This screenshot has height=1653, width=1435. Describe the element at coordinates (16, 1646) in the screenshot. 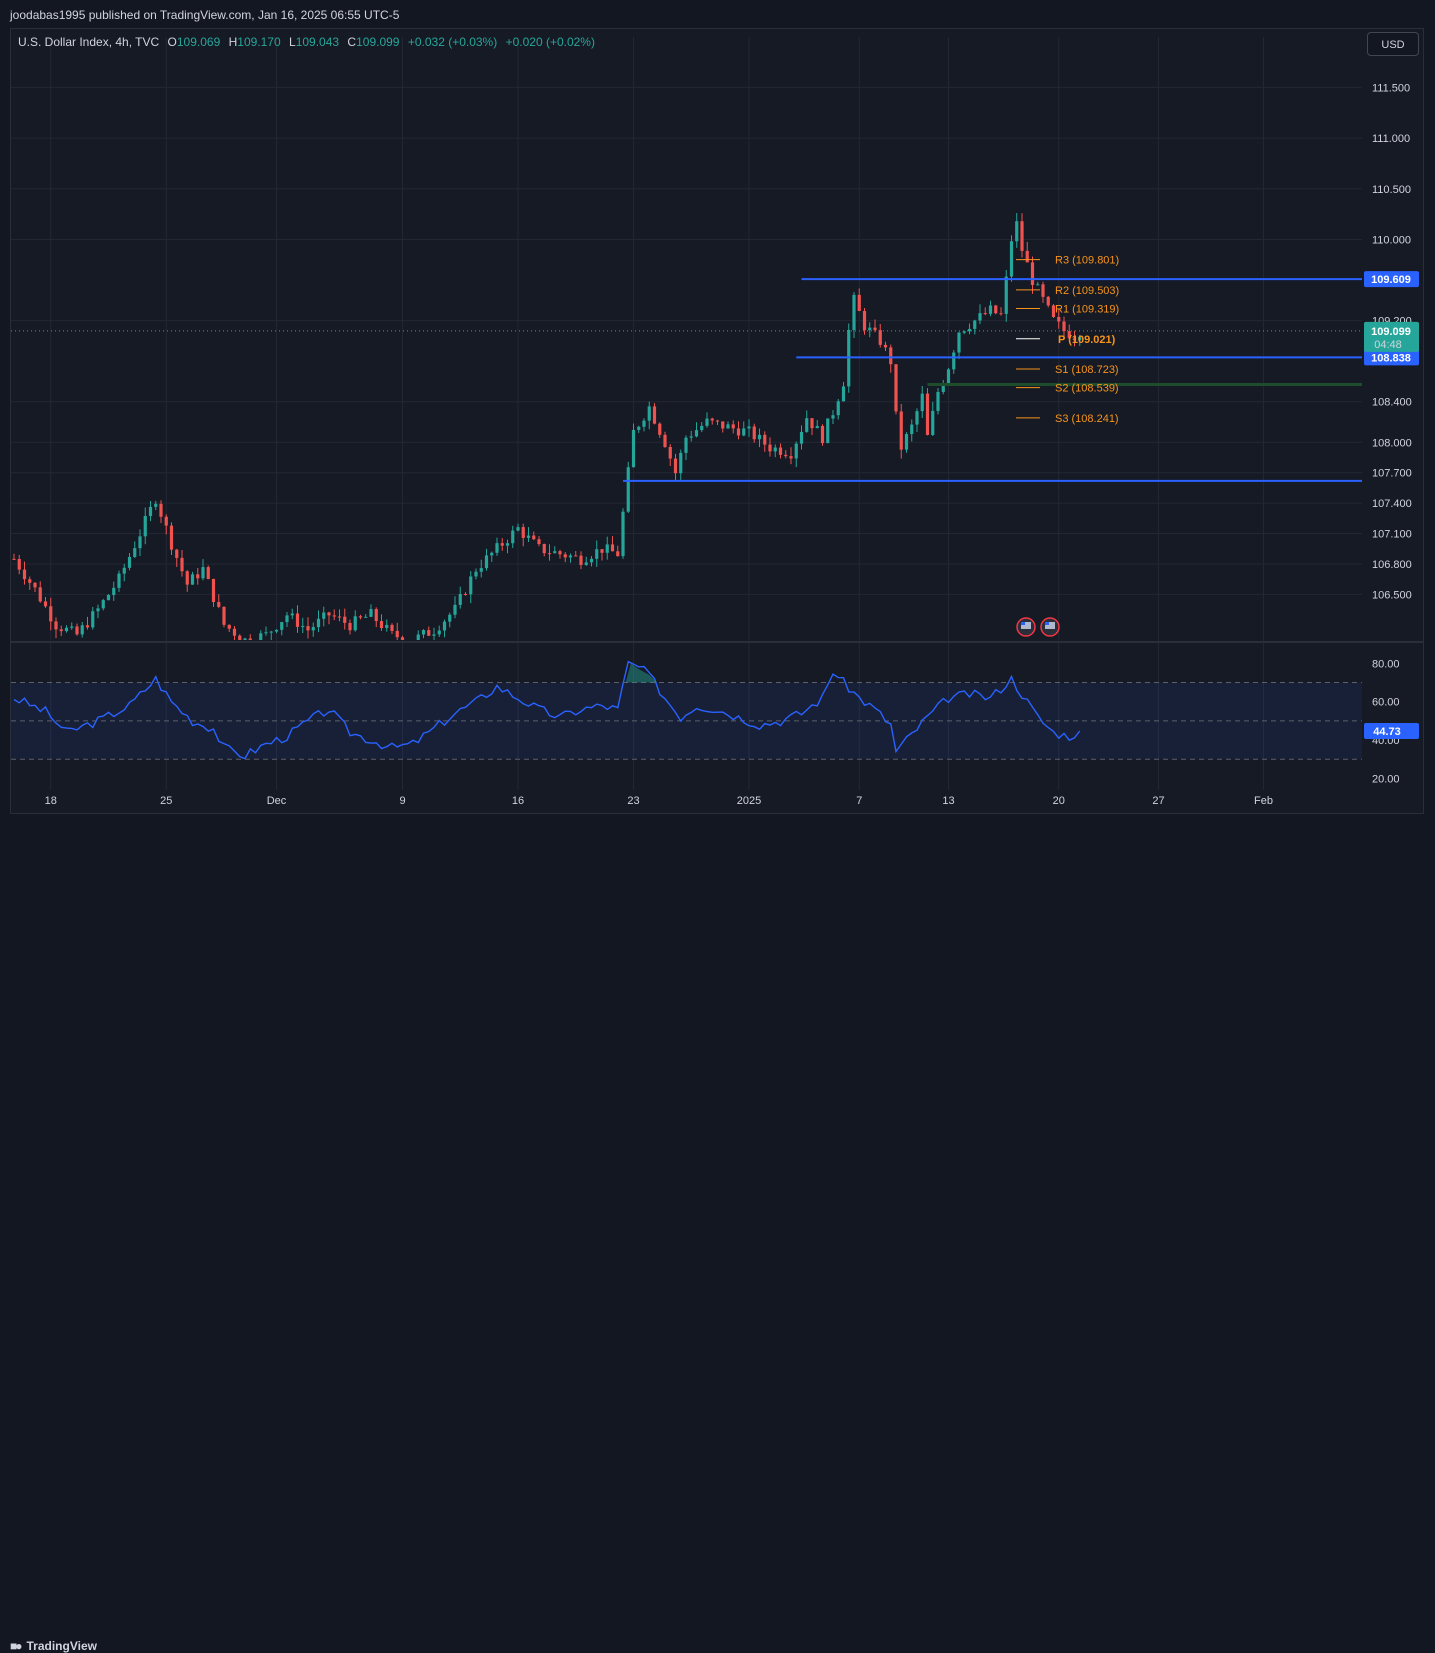

I see `tradingview-logo-icon: ■●` at that location.